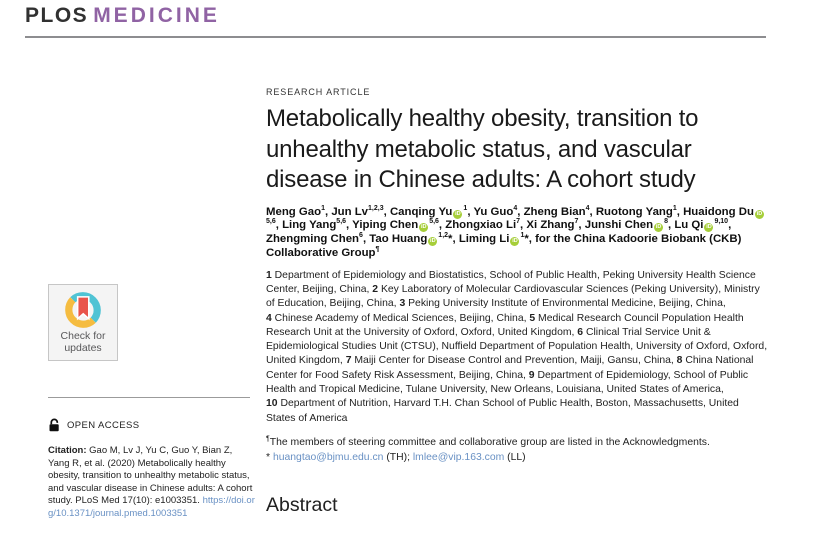  I want to click on check-for-updates-button: Check for updates, so click(83, 322).